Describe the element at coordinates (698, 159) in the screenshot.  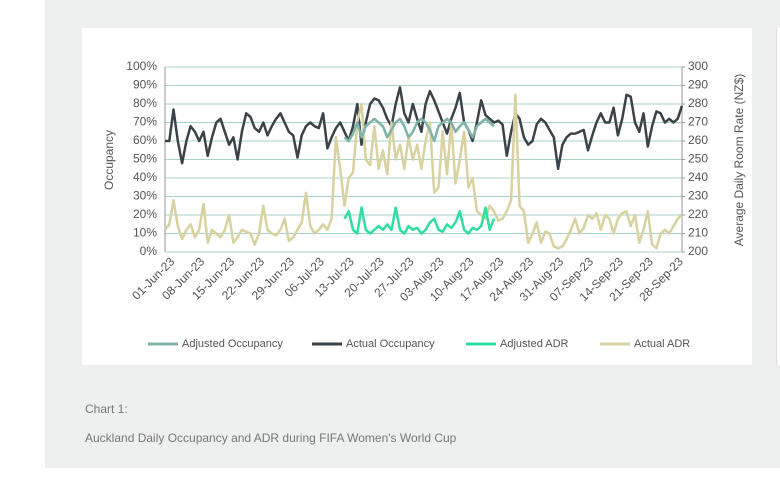
I see `y2-tick-label: 250` at that location.